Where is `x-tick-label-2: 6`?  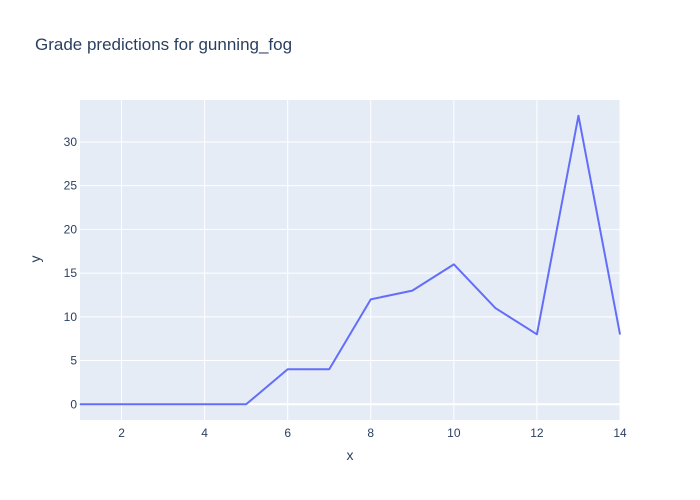 x-tick-label-2: 6 is located at coordinates (287, 433).